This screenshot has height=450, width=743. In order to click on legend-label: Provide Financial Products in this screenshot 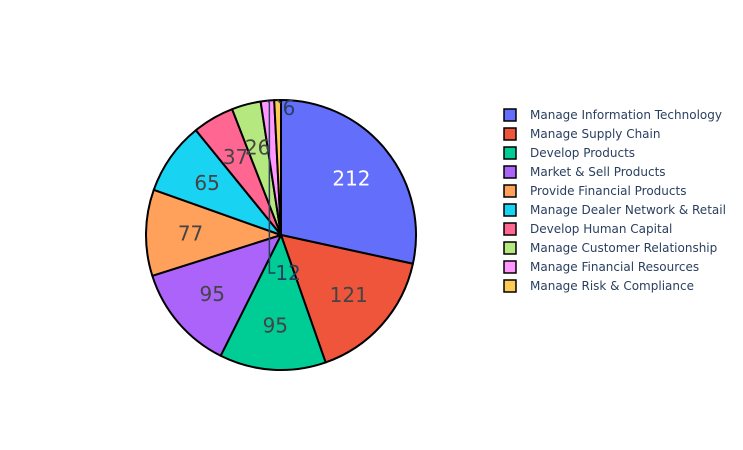, I will do `click(608, 191)`.